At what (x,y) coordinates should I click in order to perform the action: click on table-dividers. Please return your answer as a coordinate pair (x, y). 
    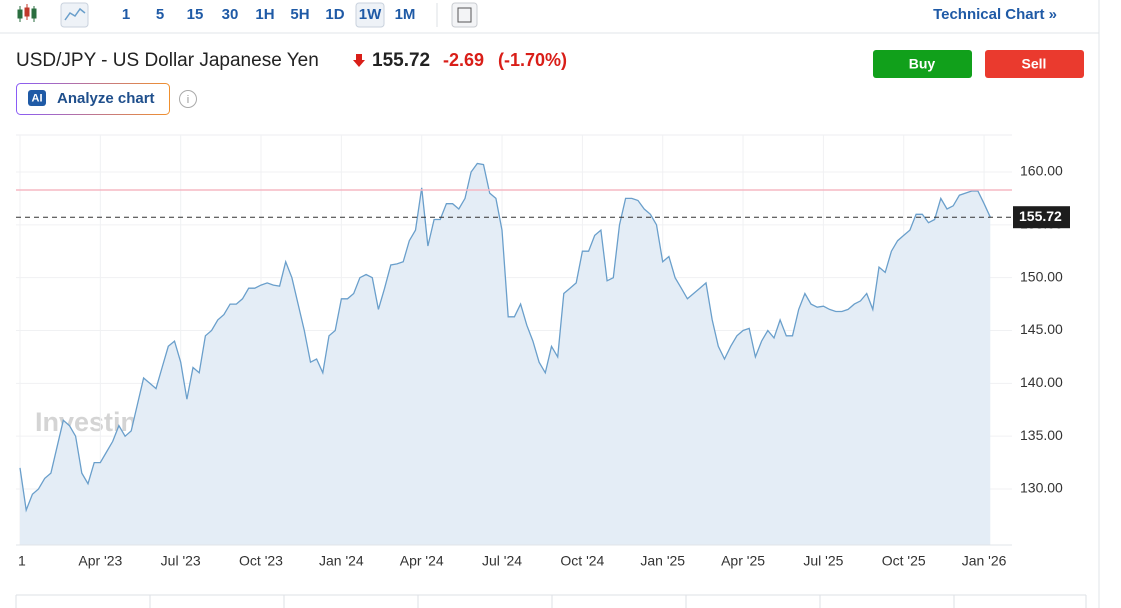
    Looking at the image, I should click on (551, 601).